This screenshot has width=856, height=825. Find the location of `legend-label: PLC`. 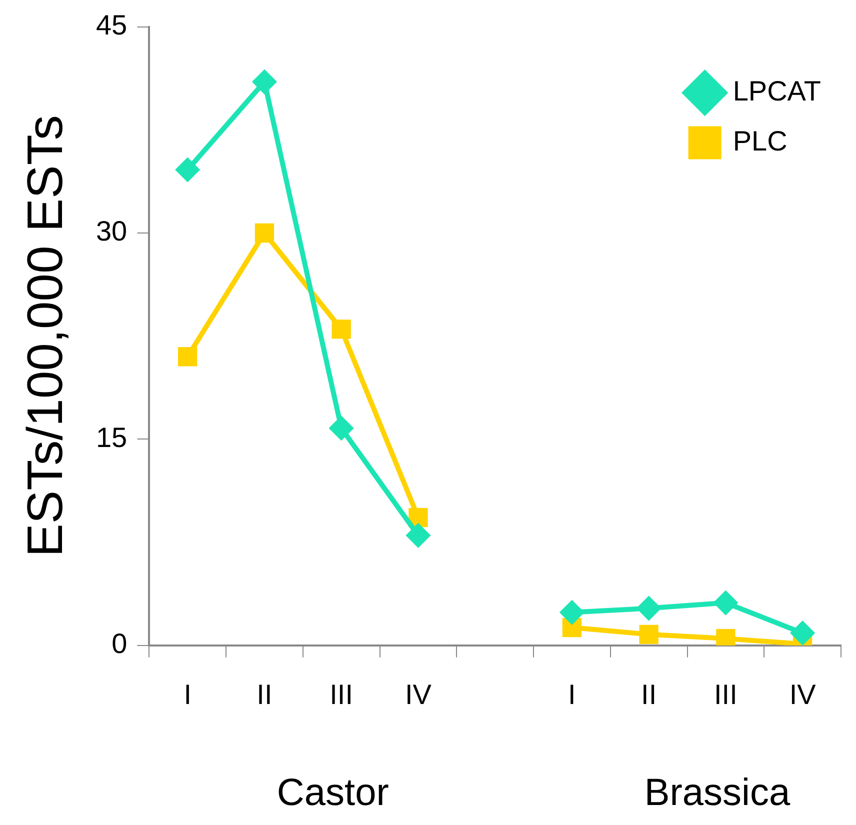

legend-label: PLC is located at coordinates (760, 141).